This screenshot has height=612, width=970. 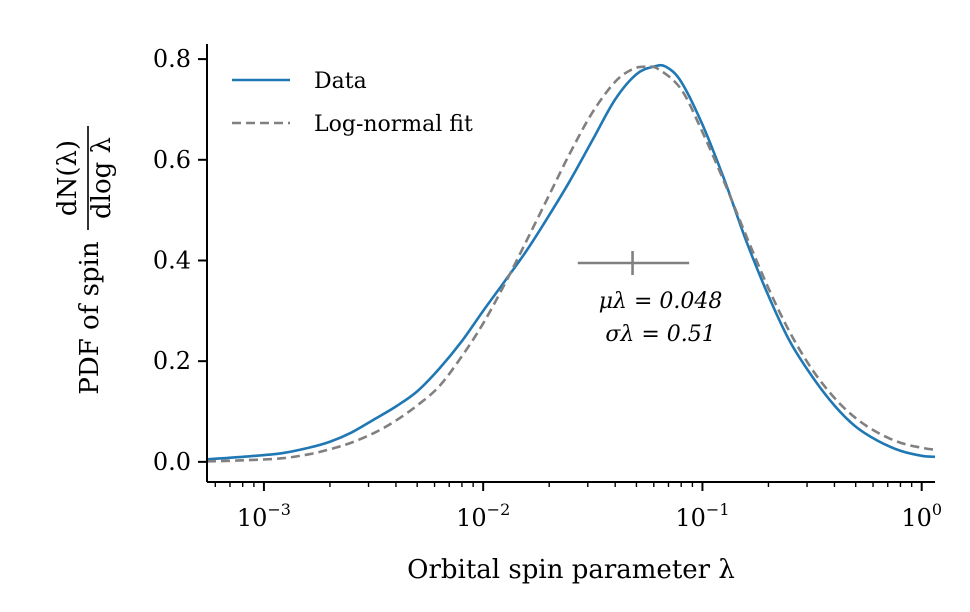 I want to click on sigma-annotation: σλ = 0.51, so click(x=660, y=334).